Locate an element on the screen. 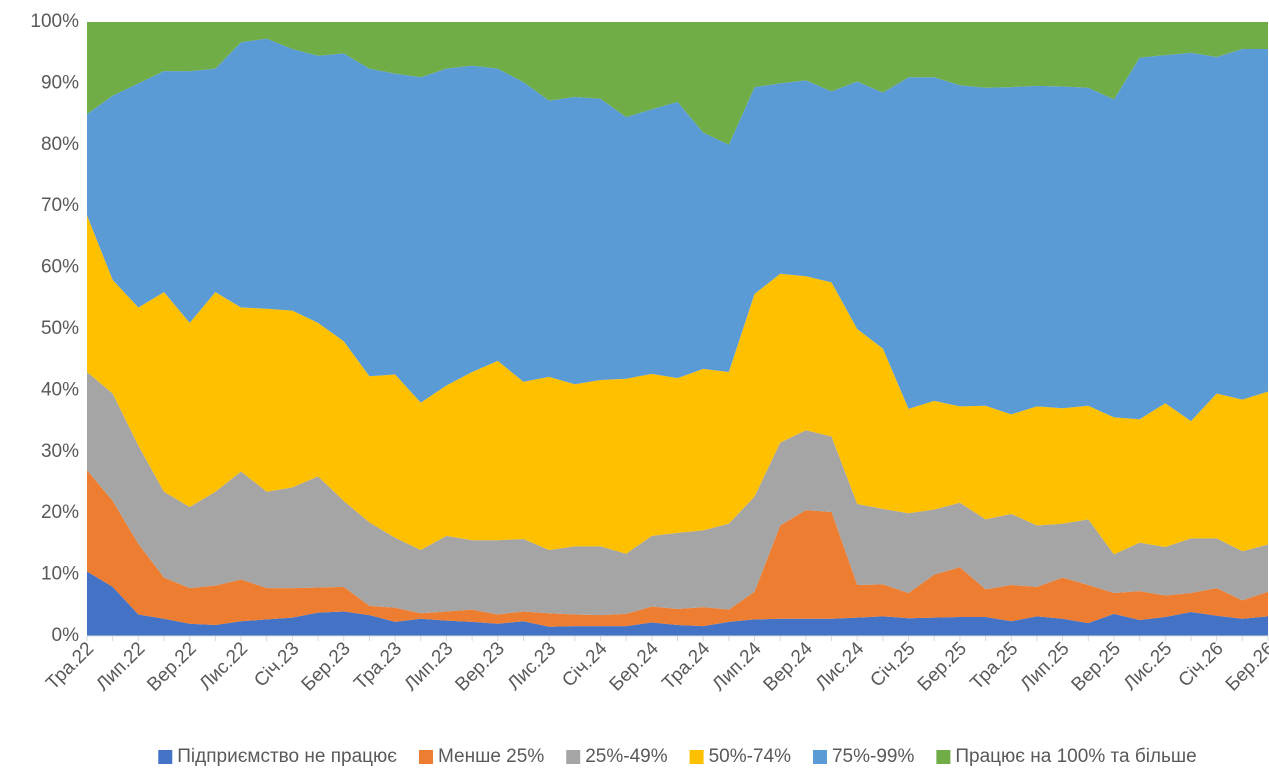 This screenshot has width=1269, height=771. x-tick-label: Лис.22 is located at coordinates (224, 666).